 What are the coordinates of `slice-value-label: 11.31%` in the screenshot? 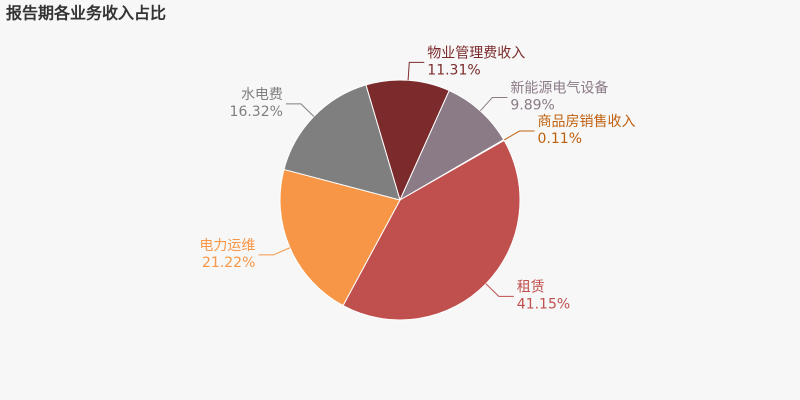 It's located at (453, 70).